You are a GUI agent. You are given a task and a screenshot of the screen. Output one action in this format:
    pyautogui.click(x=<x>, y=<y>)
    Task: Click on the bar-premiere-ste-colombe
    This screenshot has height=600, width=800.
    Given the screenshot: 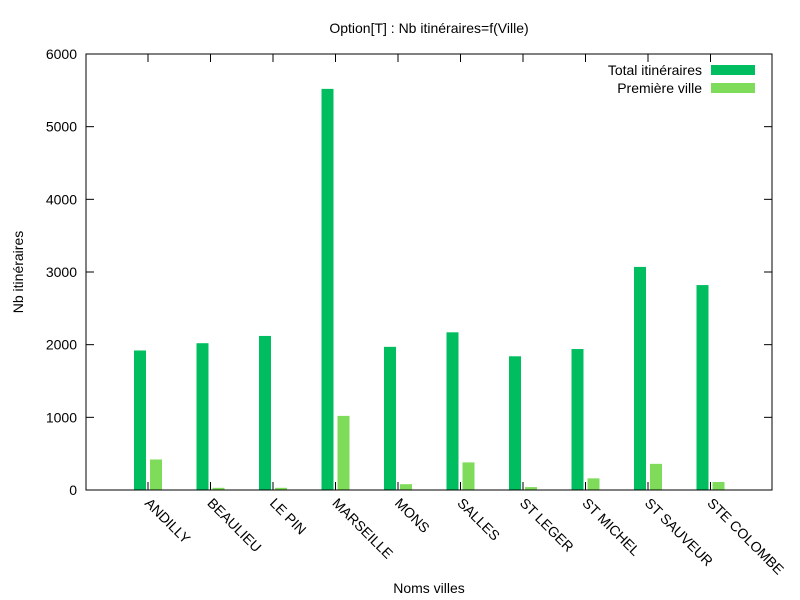 What is the action you would take?
    pyautogui.click(x=718, y=486)
    